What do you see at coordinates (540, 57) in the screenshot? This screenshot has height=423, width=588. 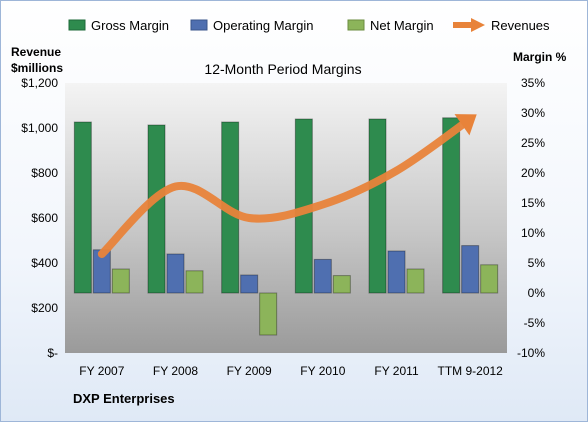 I see `right-axis-label: Margin %` at bounding box center [540, 57].